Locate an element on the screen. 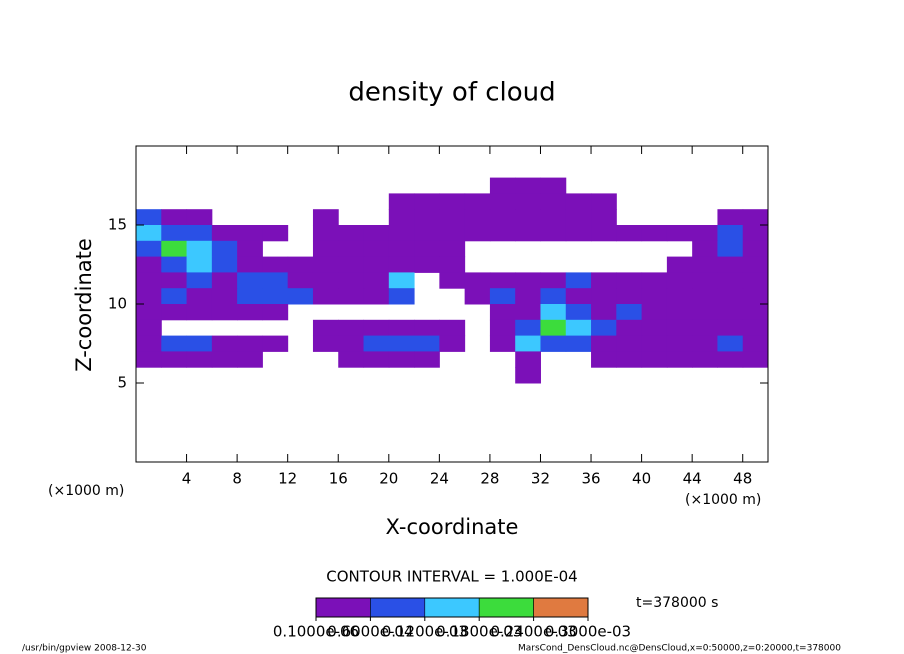 This screenshot has width=904, height=654. x-tick-label: 28 is located at coordinates (489, 479).